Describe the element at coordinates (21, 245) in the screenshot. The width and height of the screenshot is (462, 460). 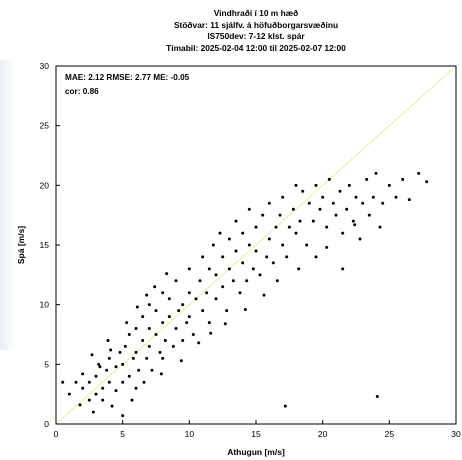
I see `y-axis-label: Spá [m/s]` at that location.